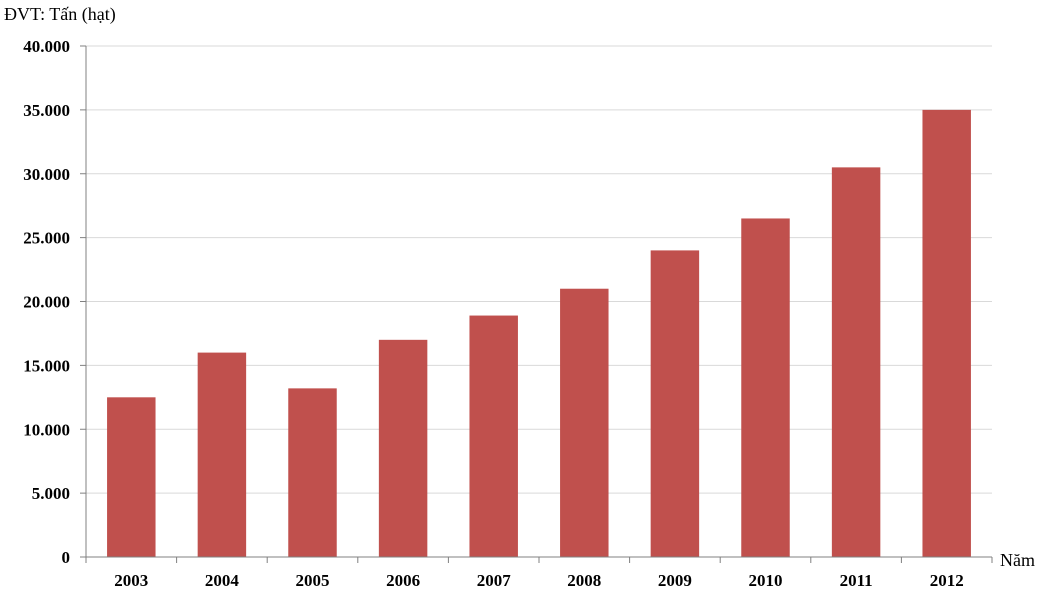 This screenshot has width=1045, height=590. I want to click on x-tick-label: 2010, so click(766, 580).